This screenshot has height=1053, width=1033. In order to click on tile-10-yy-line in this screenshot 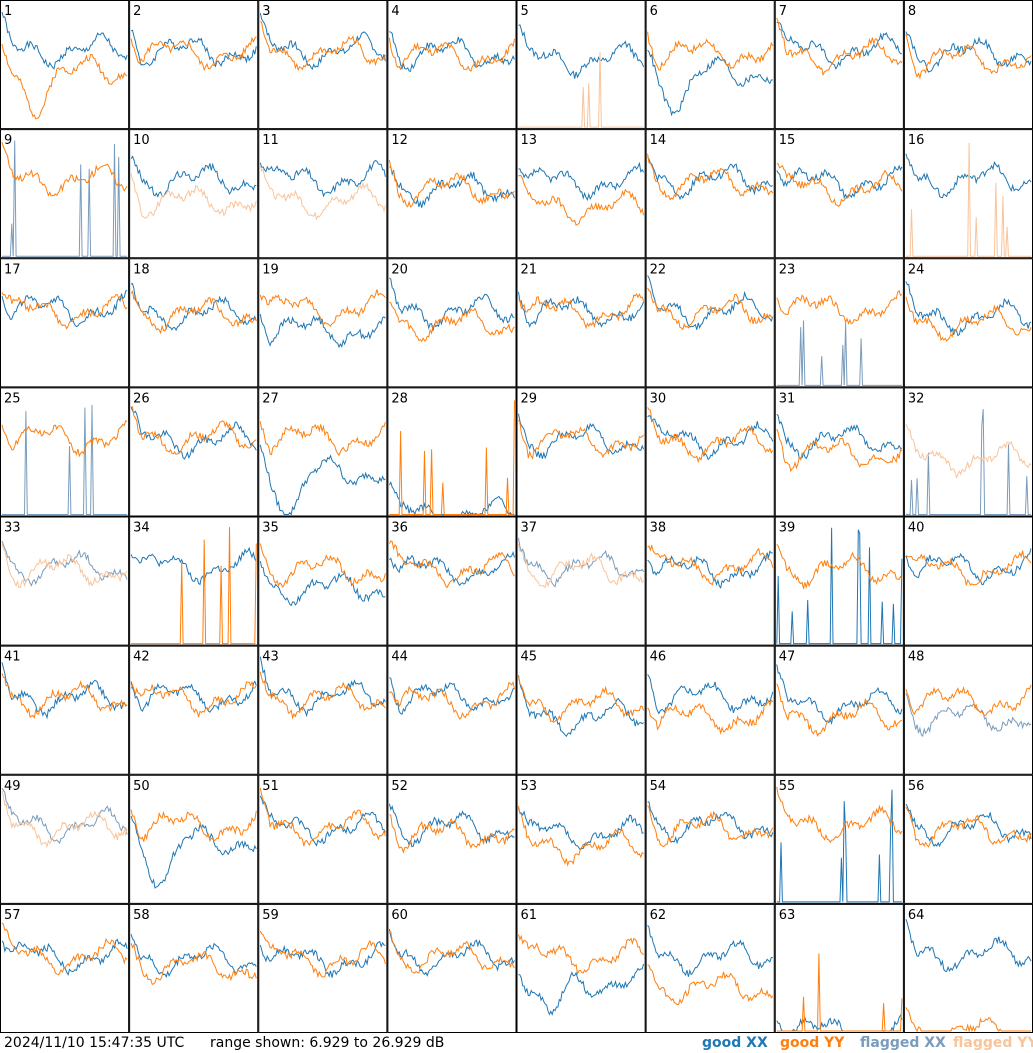, I will do `click(193, 196)`.